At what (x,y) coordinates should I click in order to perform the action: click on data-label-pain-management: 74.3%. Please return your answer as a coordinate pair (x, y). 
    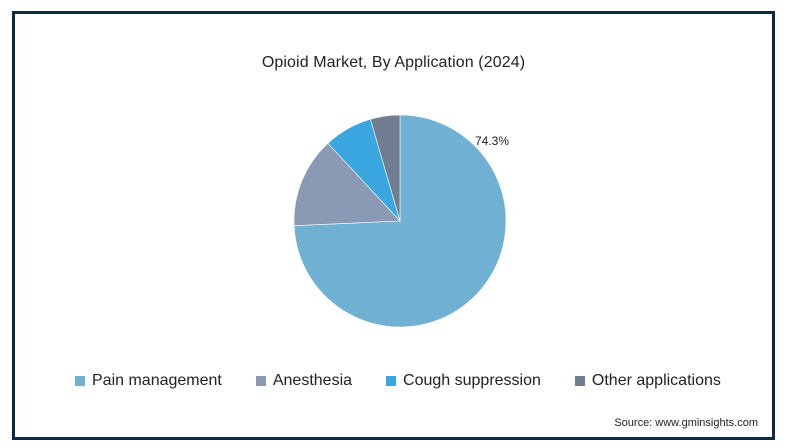
    Looking at the image, I should click on (492, 141).